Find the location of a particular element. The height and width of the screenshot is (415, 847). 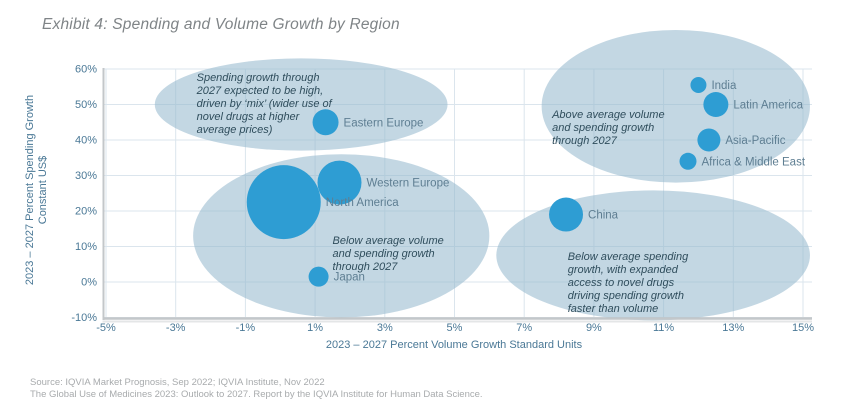

y-tick-label: 30% is located at coordinates (86, 176).